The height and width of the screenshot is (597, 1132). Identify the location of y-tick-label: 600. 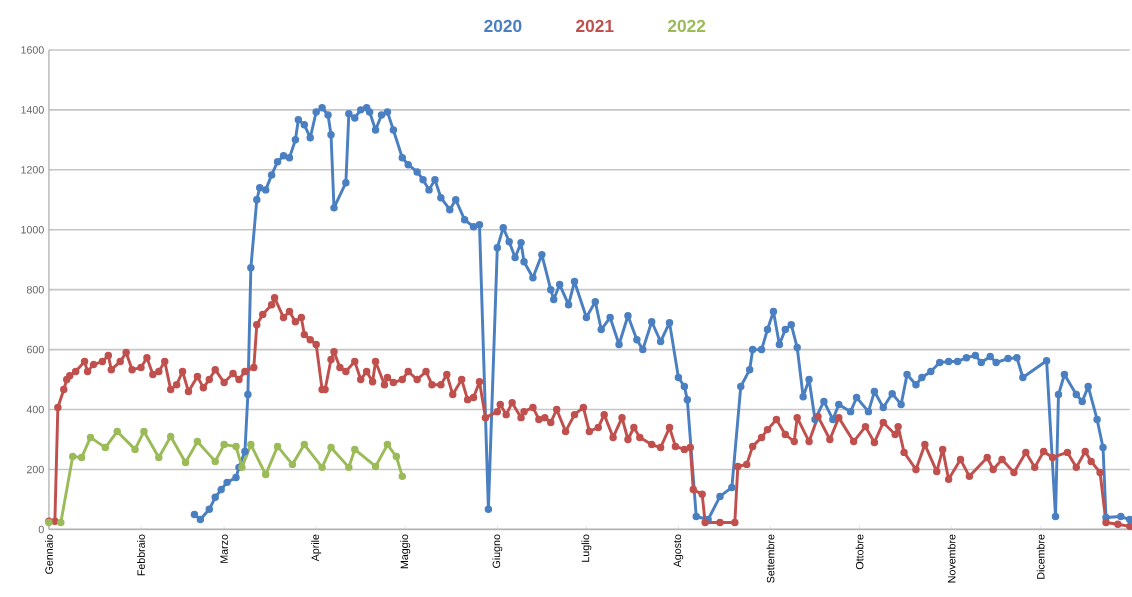
(35, 349).